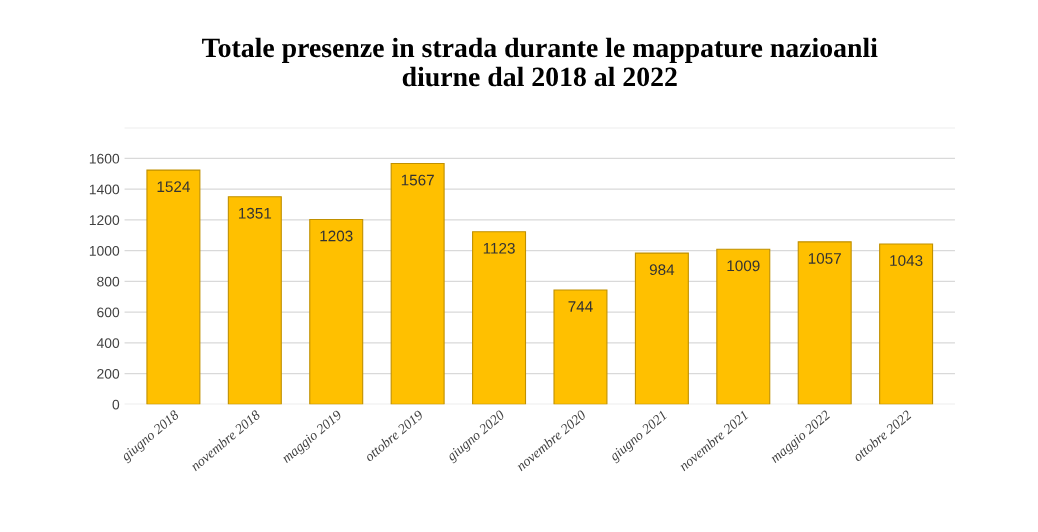 Image resolution: width=1038 pixels, height=532 pixels. I want to click on data-label: 1203, so click(336, 236).